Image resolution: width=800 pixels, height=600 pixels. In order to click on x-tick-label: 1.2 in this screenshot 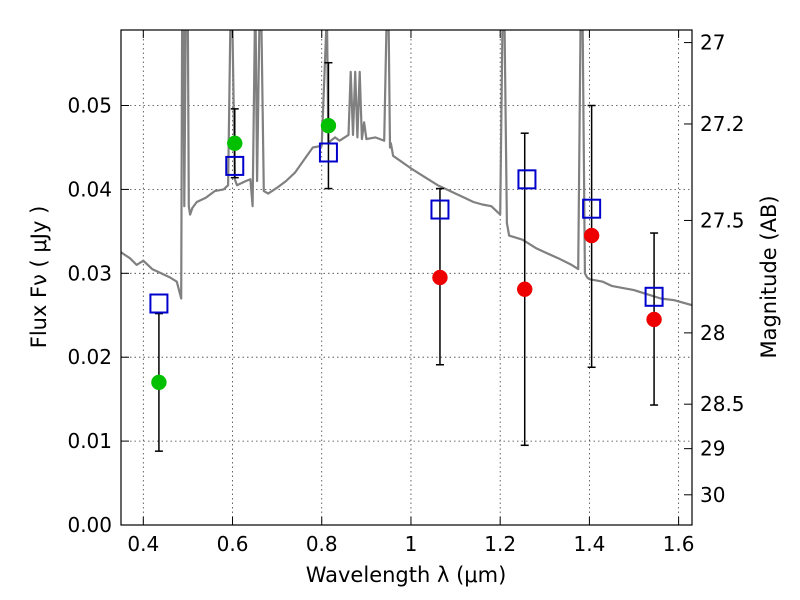, I will do `click(500, 544)`.